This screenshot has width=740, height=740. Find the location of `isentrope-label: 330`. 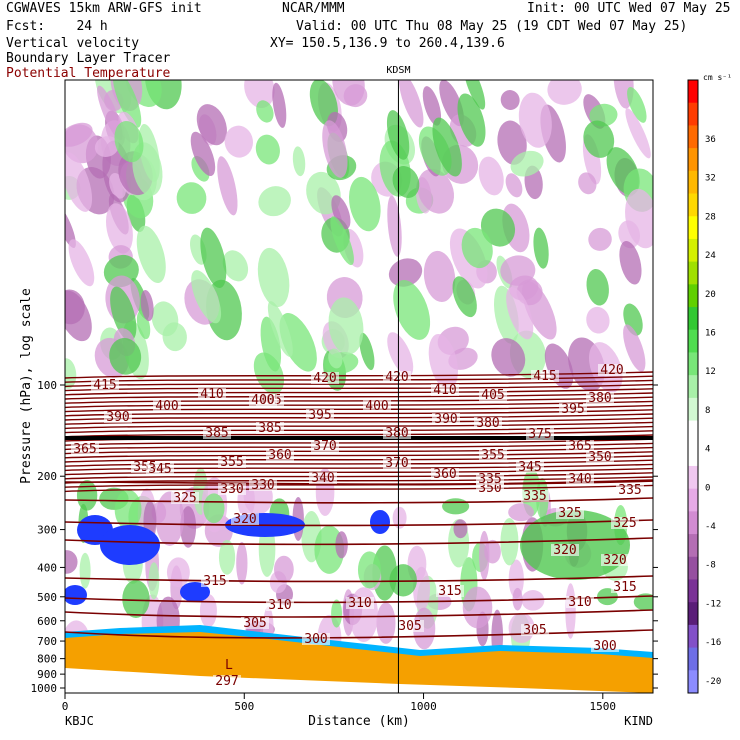

isentrope-label: 330 is located at coordinates (262, 485).